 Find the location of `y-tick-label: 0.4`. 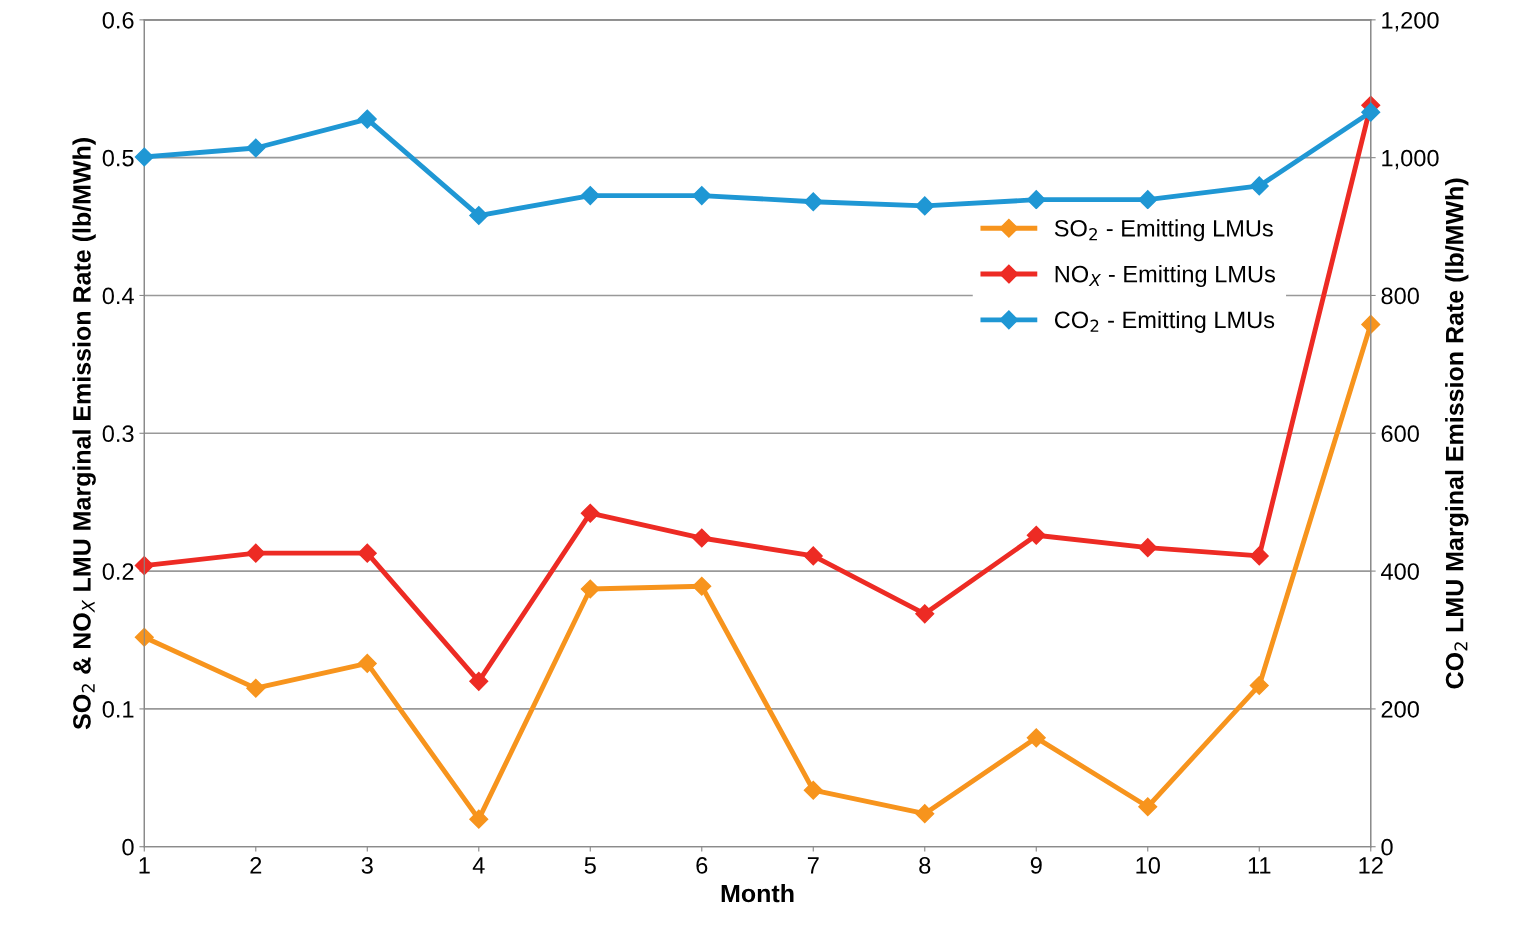

y-tick-label: 0.4 is located at coordinates (118, 296).